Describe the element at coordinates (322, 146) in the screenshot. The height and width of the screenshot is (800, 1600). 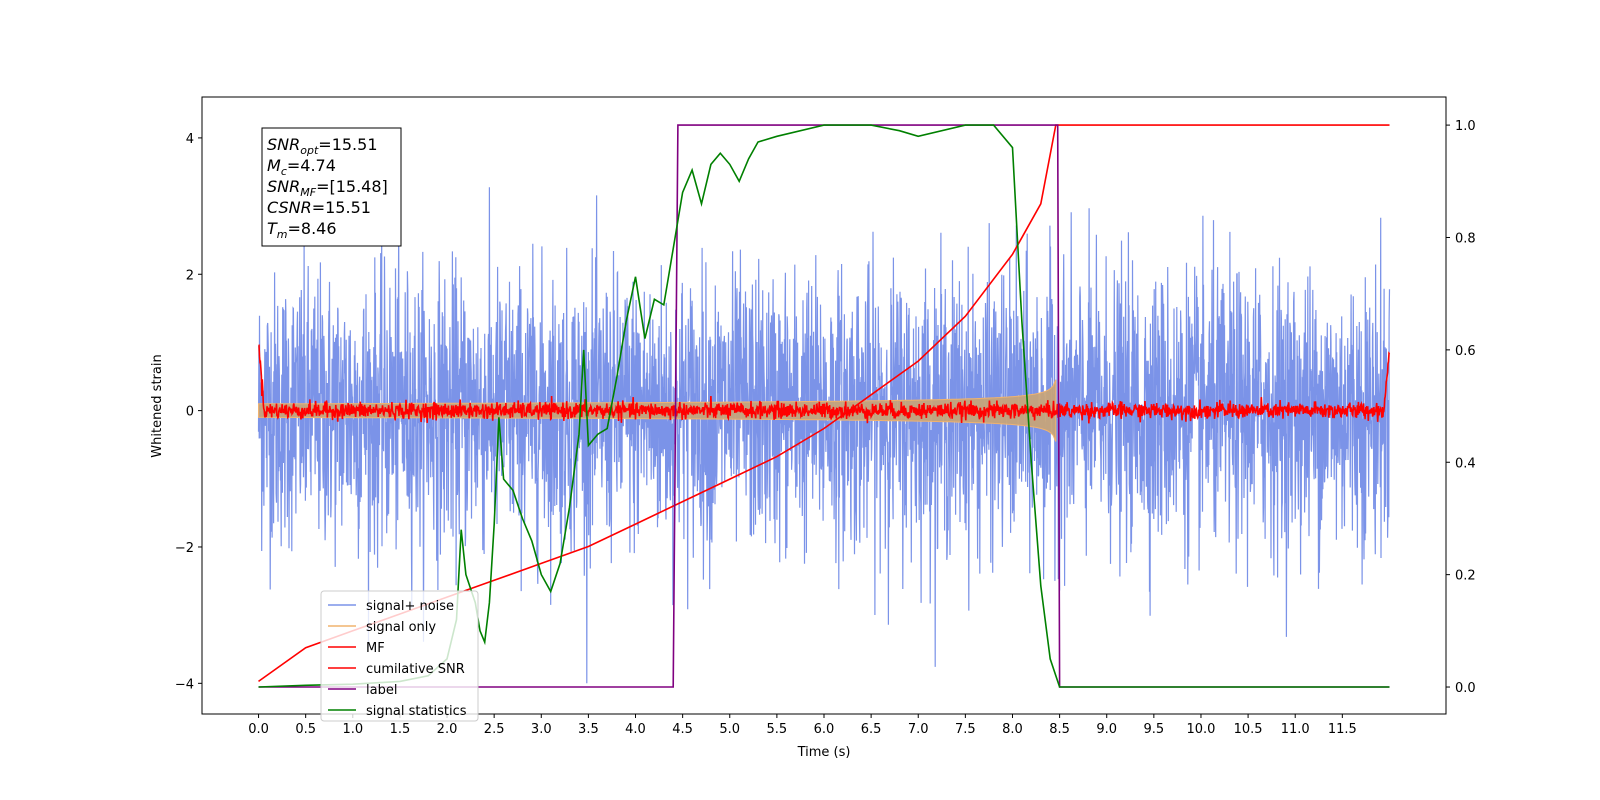
I see `stat-line: SNRopt=15.51` at that location.